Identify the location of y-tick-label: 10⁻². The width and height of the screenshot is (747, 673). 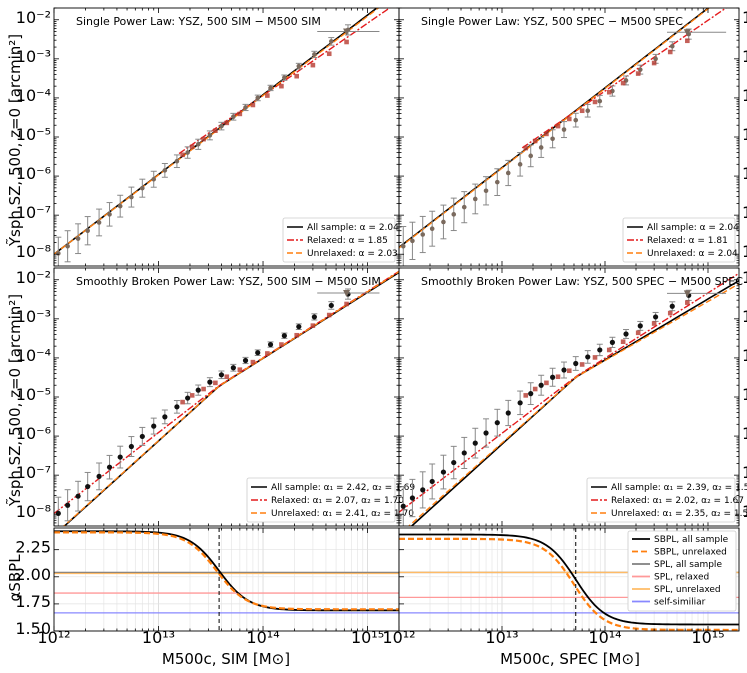
(33, 17).